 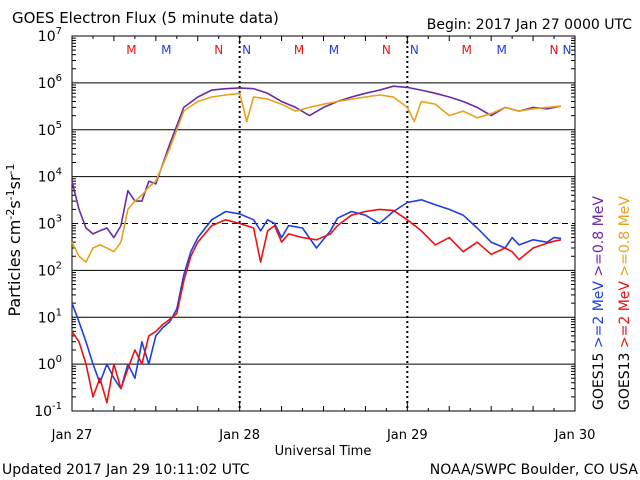 I want to click on x-tick-label: Jan 28, so click(x=239, y=435).